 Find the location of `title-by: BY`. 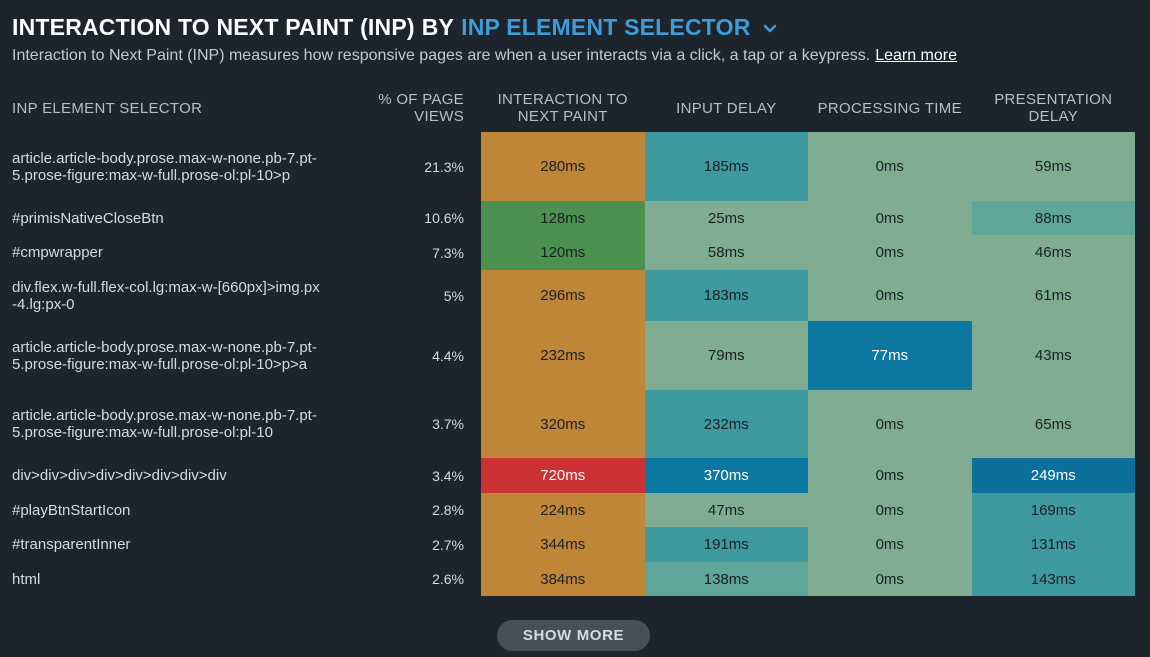

title-by: BY is located at coordinates (438, 27).